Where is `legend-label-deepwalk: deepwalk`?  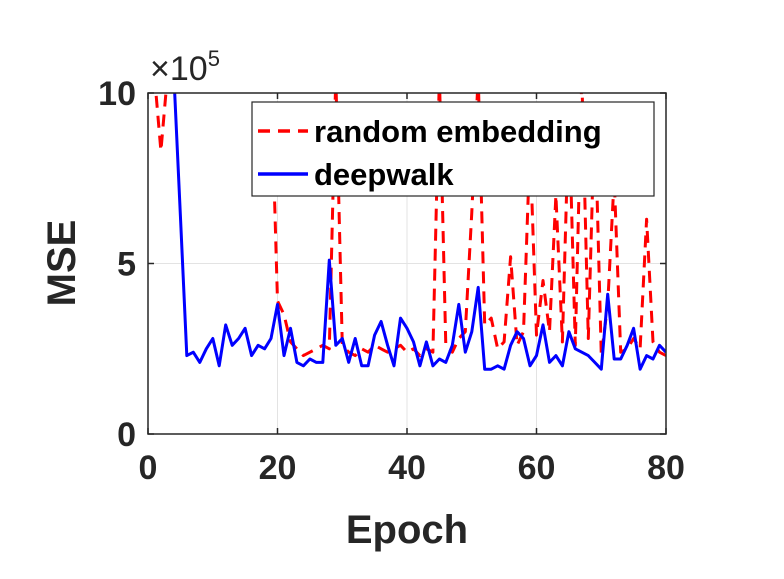 legend-label-deepwalk: deepwalk is located at coordinates (384, 174).